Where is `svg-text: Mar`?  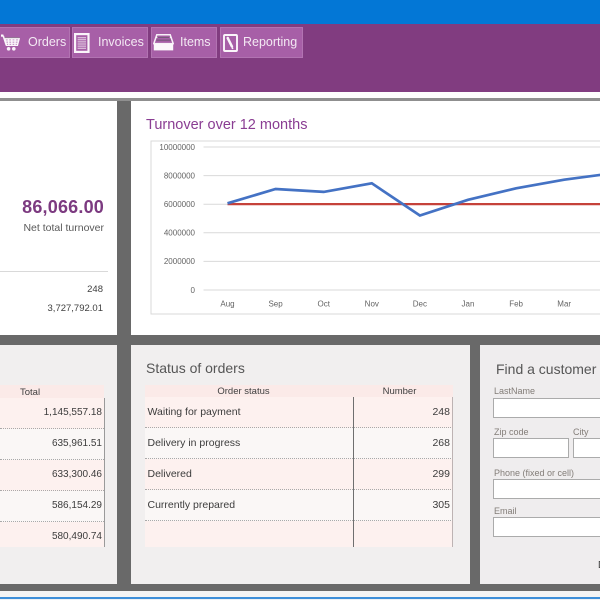 svg-text: Mar is located at coordinates (564, 304).